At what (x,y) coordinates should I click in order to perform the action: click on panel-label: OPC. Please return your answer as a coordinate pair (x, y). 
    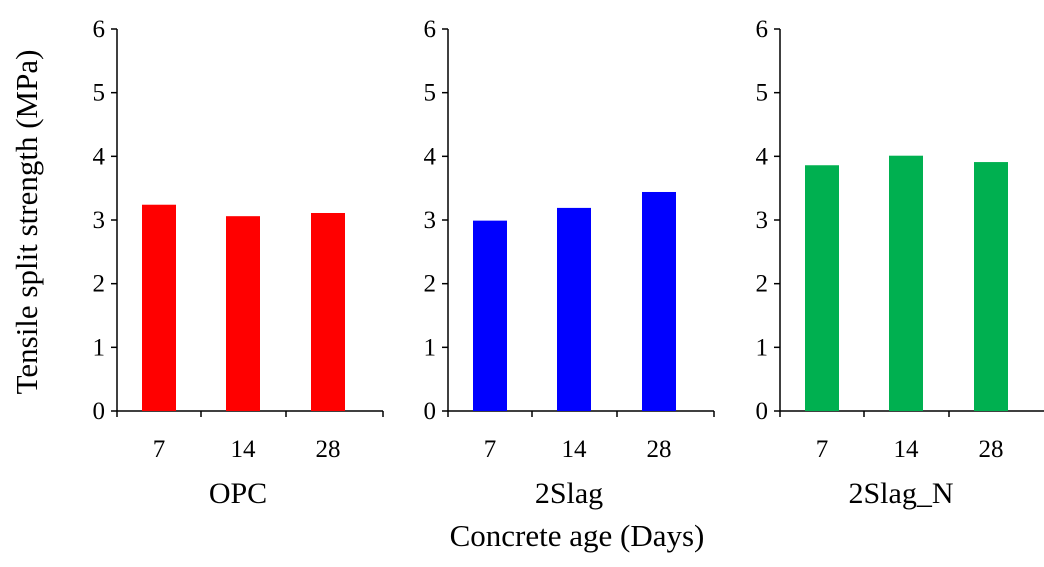
    Looking at the image, I should click on (238, 493).